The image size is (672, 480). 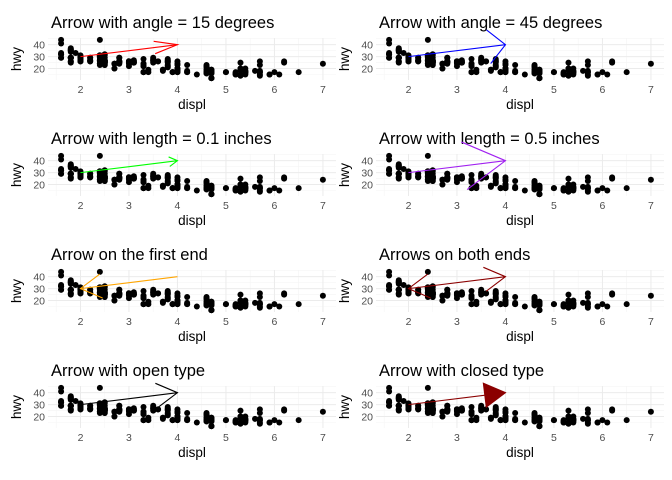 I want to click on panel-title: Arrow on the first end, so click(x=129, y=255).